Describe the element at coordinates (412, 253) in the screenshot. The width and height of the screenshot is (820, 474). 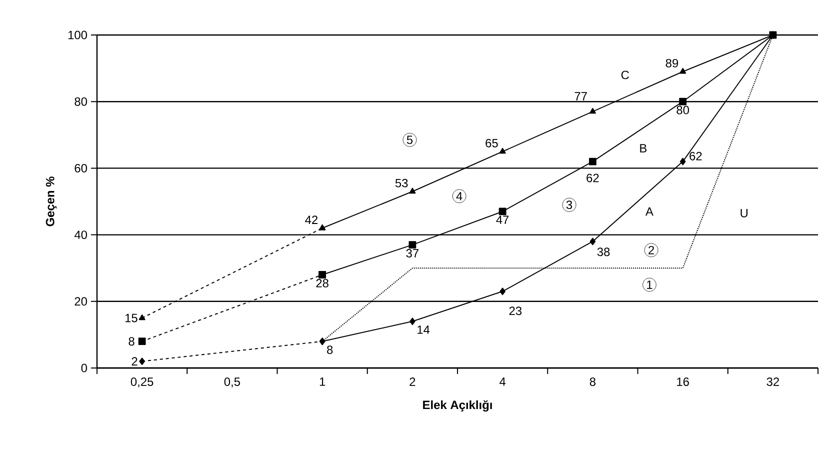
I see `data-label: 37` at that location.